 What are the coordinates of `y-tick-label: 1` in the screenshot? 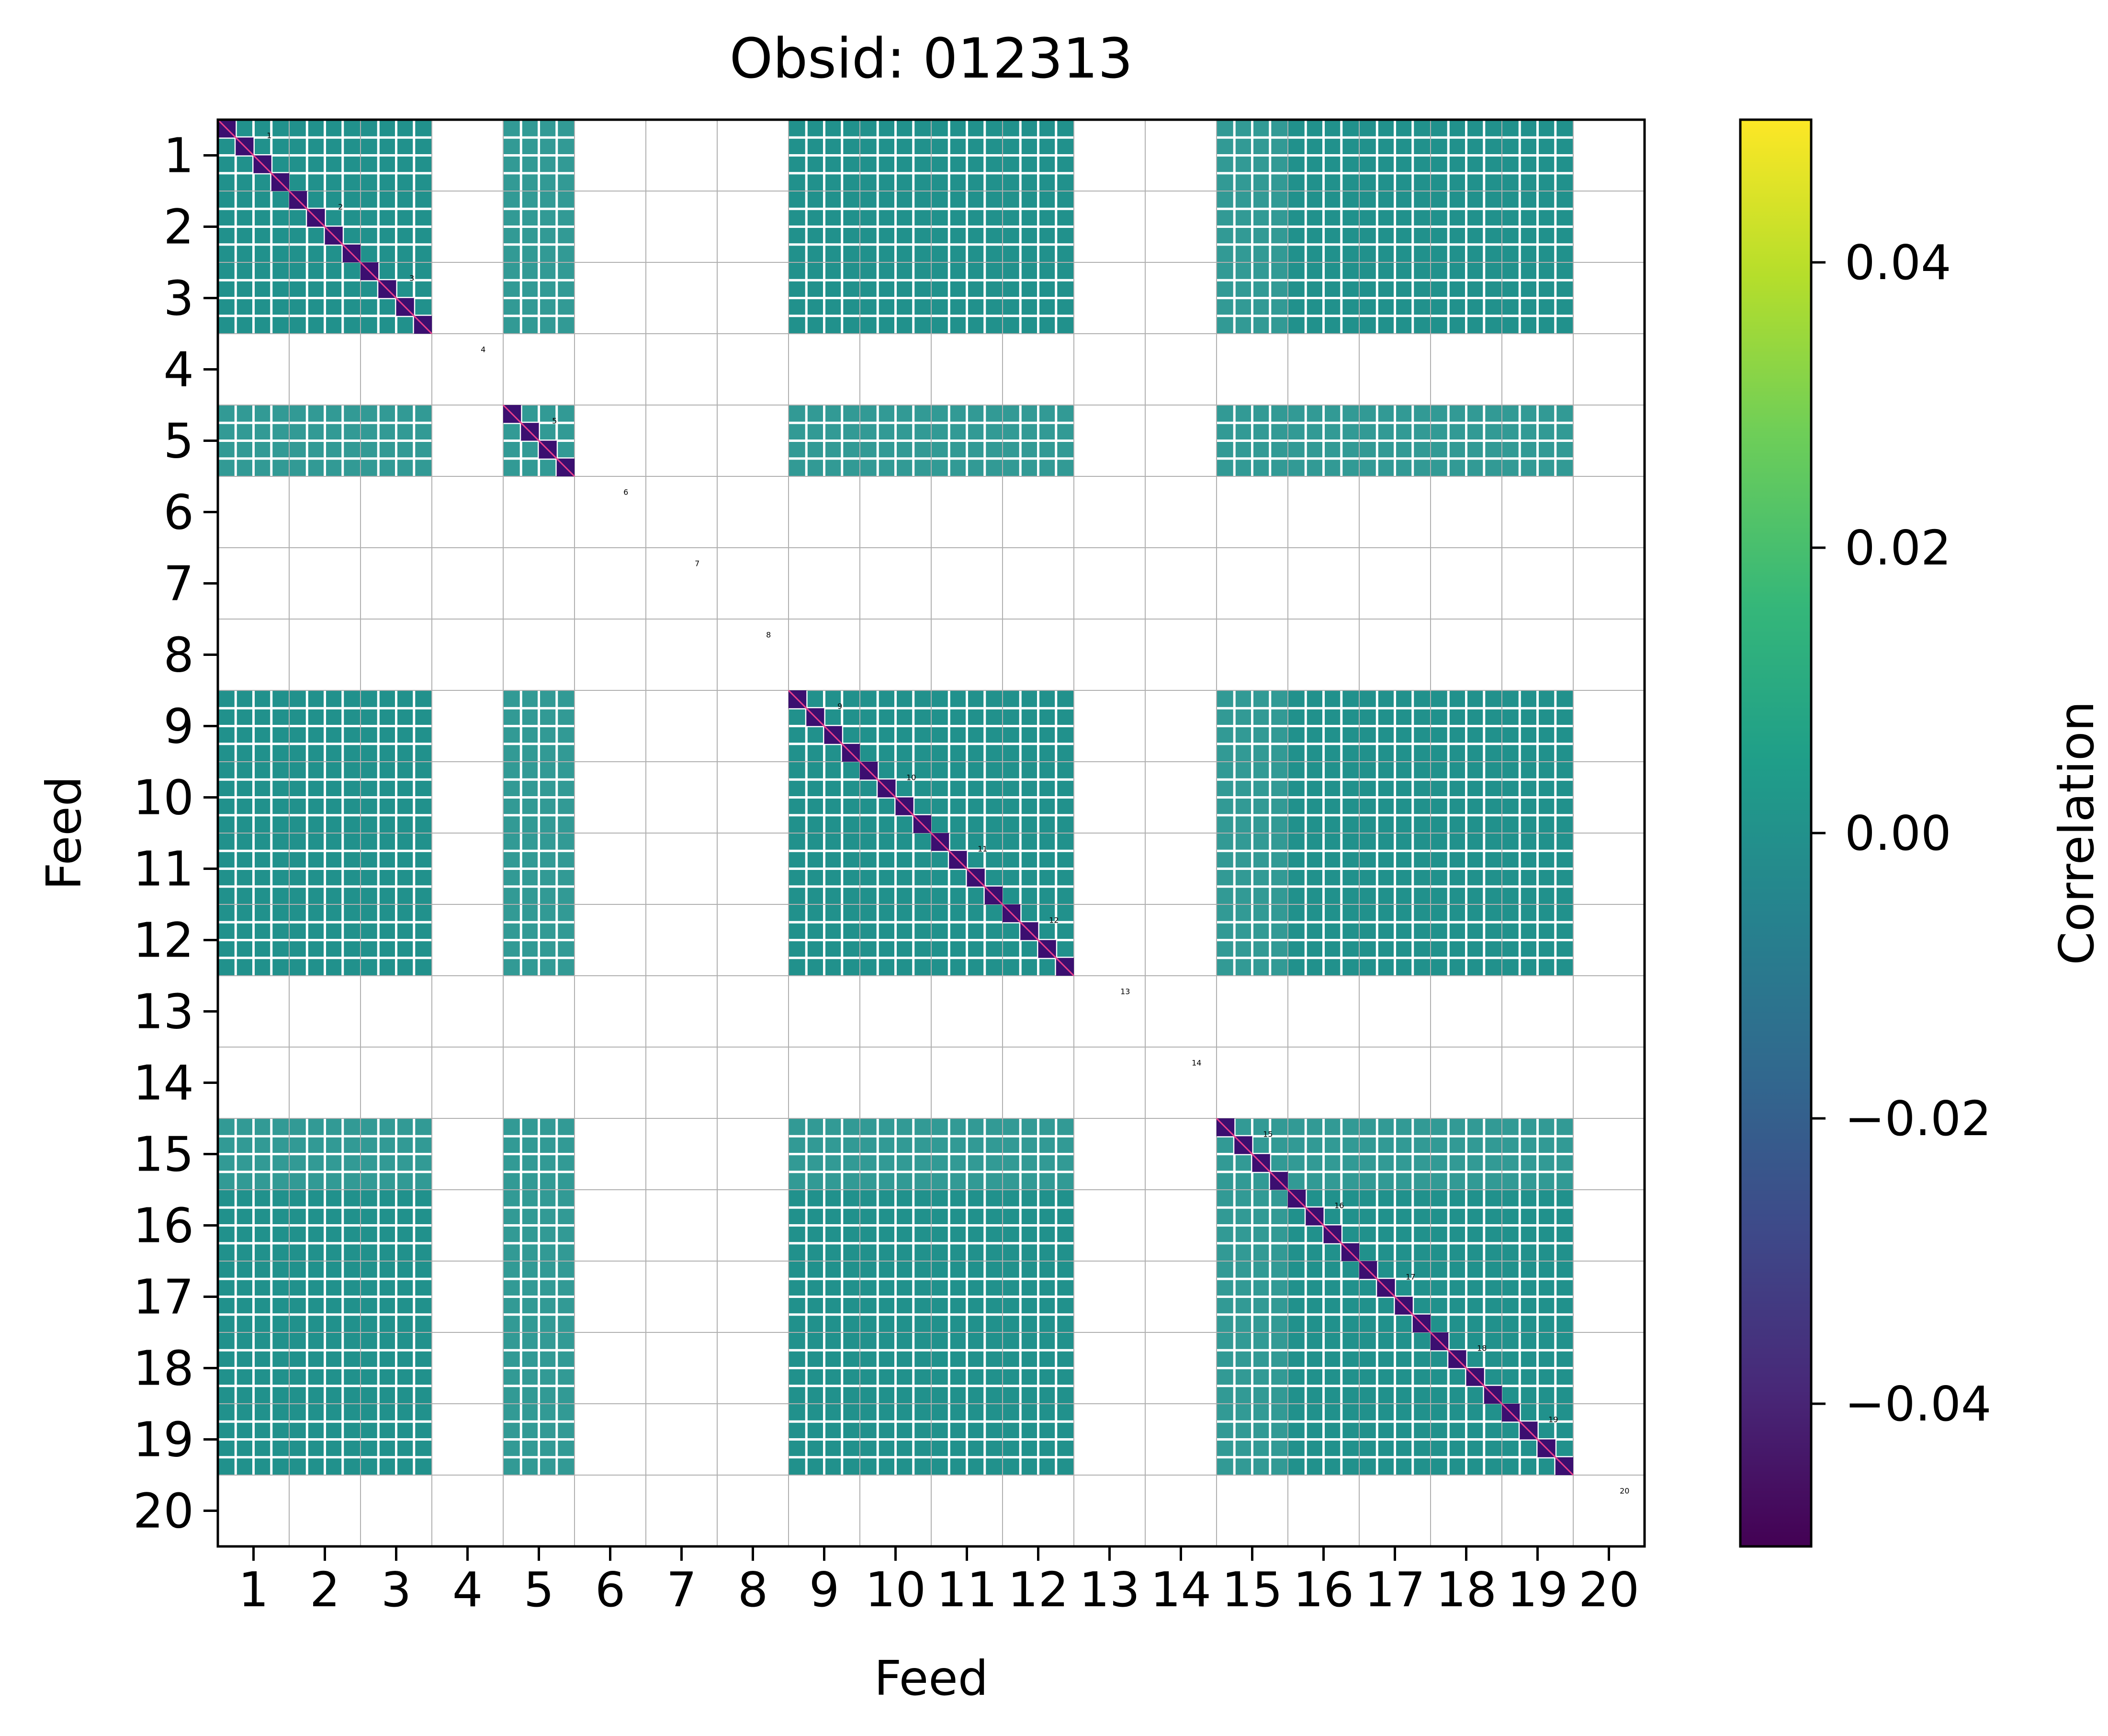 It's located at (178, 156).